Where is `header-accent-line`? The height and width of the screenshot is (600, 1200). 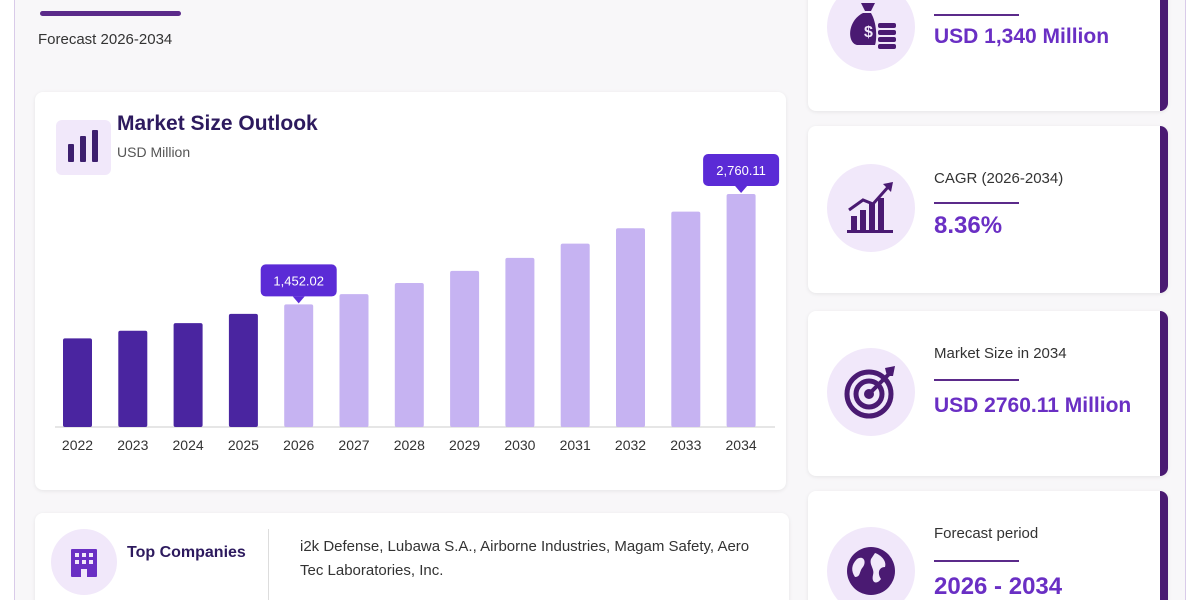
header-accent-line is located at coordinates (110, 13).